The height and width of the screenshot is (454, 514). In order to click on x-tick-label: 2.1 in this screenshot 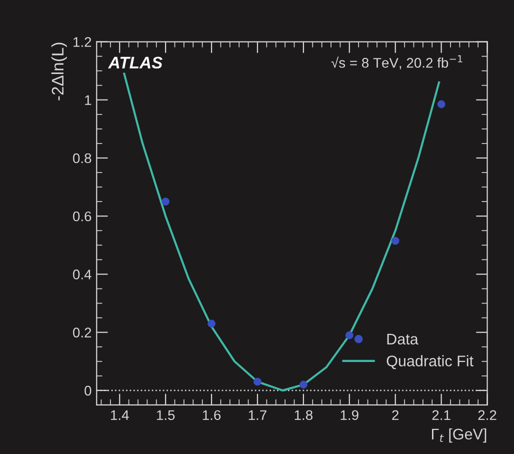, I will do `click(441, 415)`.